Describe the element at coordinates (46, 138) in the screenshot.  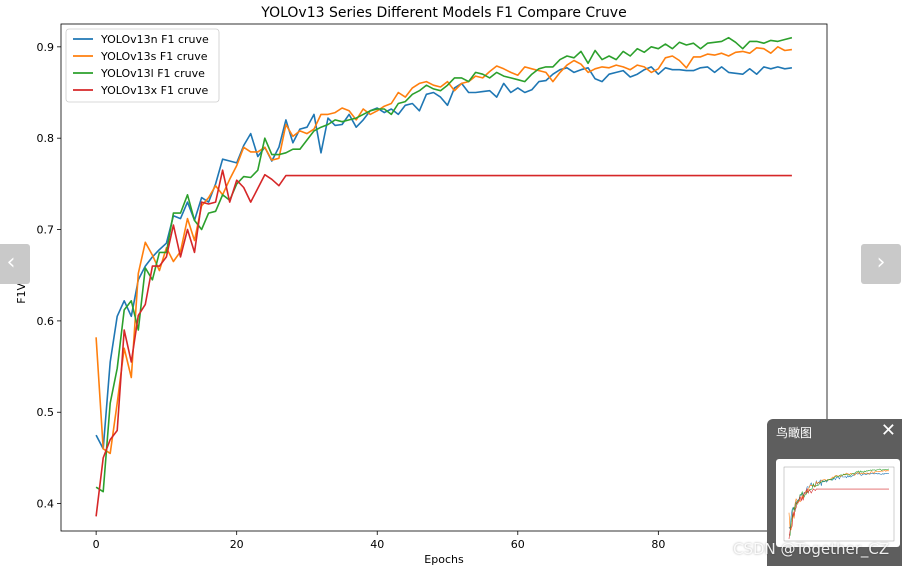
I see `y-tick-label: 0.8` at that location.